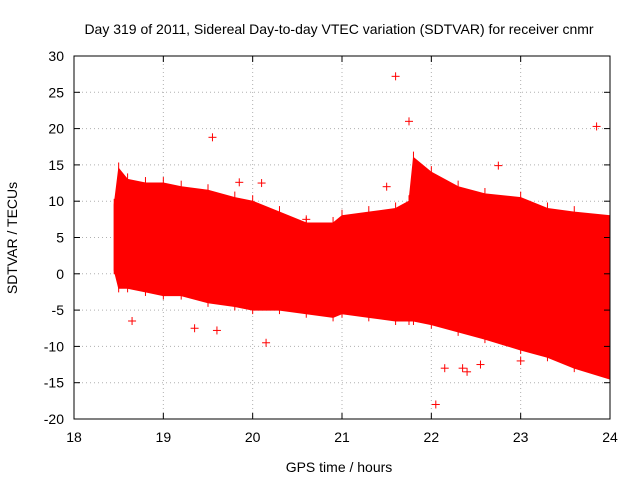 The image size is (640, 480). I want to click on y-tick-label: 30, so click(56, 56).